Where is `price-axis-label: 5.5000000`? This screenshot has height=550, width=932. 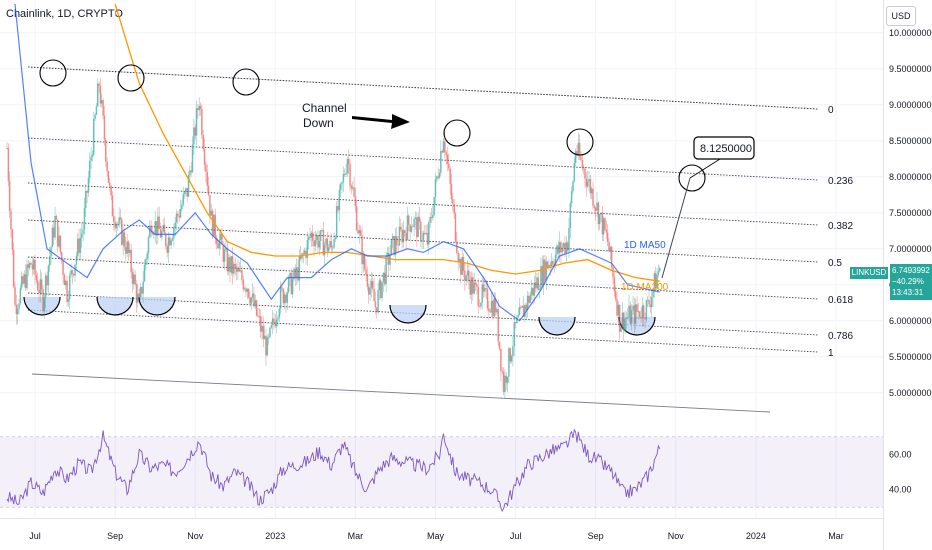
price-axis-label: 5.5000000 is located at coordinates (910, 357).